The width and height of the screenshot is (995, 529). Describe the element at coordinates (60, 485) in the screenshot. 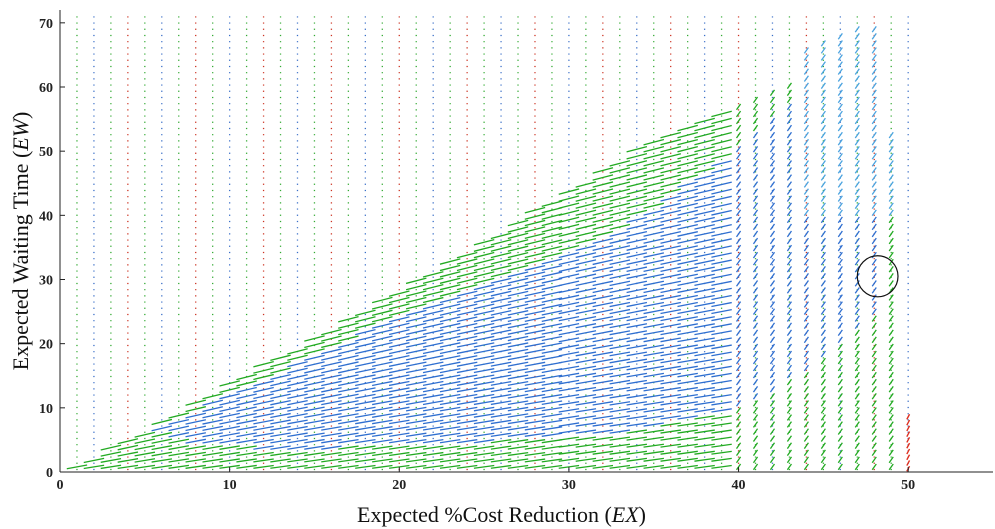

I see `x-tick-label: 0` at that location.